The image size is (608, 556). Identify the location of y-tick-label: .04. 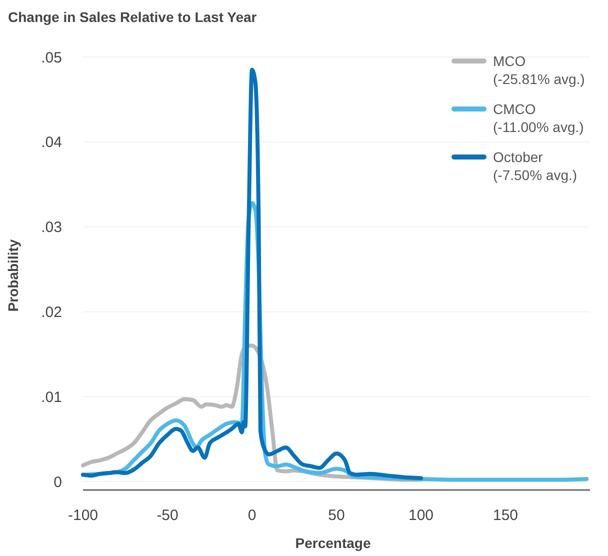
(51, 143).